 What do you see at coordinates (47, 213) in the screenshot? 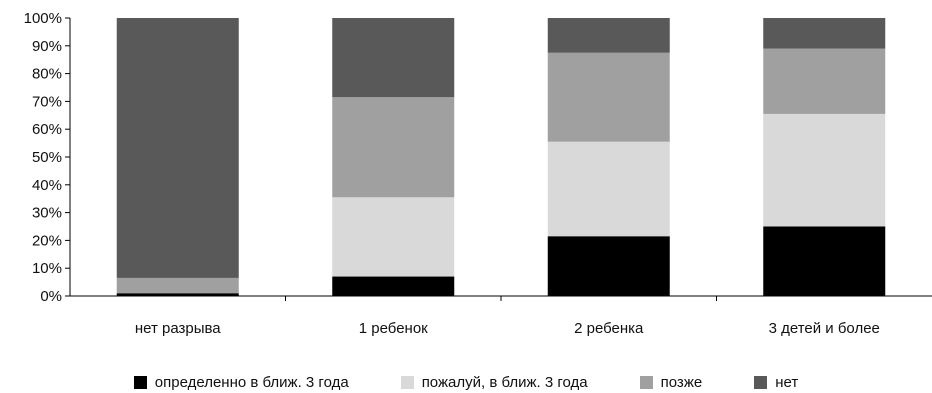
I see `y-tick-label: 30%` at bounding box center [47, 213].